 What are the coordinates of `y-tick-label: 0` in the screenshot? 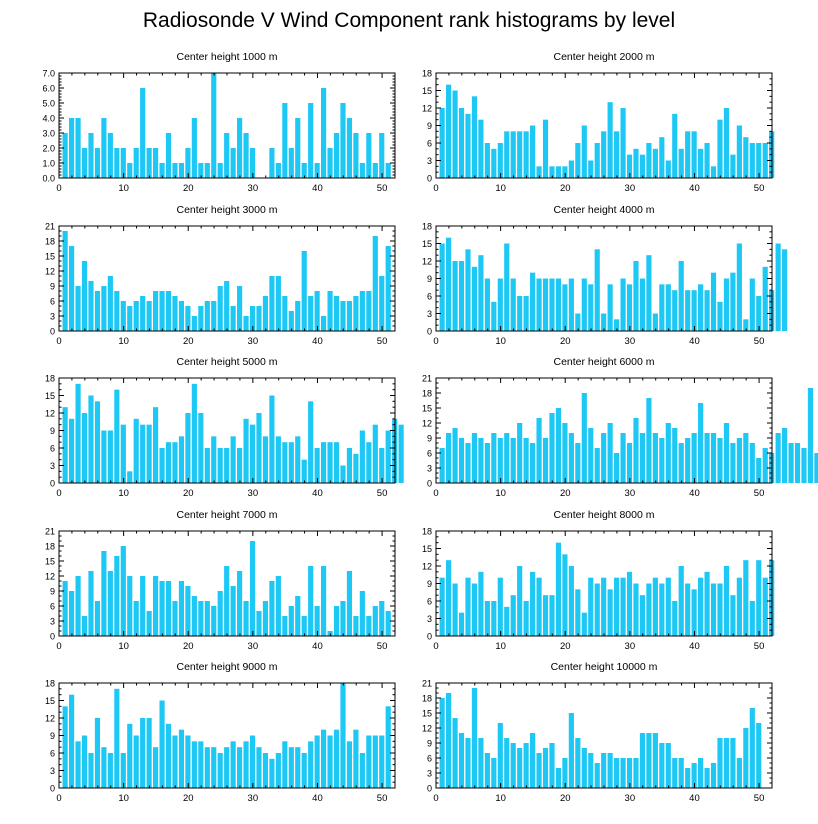 It's located at (429, 179).